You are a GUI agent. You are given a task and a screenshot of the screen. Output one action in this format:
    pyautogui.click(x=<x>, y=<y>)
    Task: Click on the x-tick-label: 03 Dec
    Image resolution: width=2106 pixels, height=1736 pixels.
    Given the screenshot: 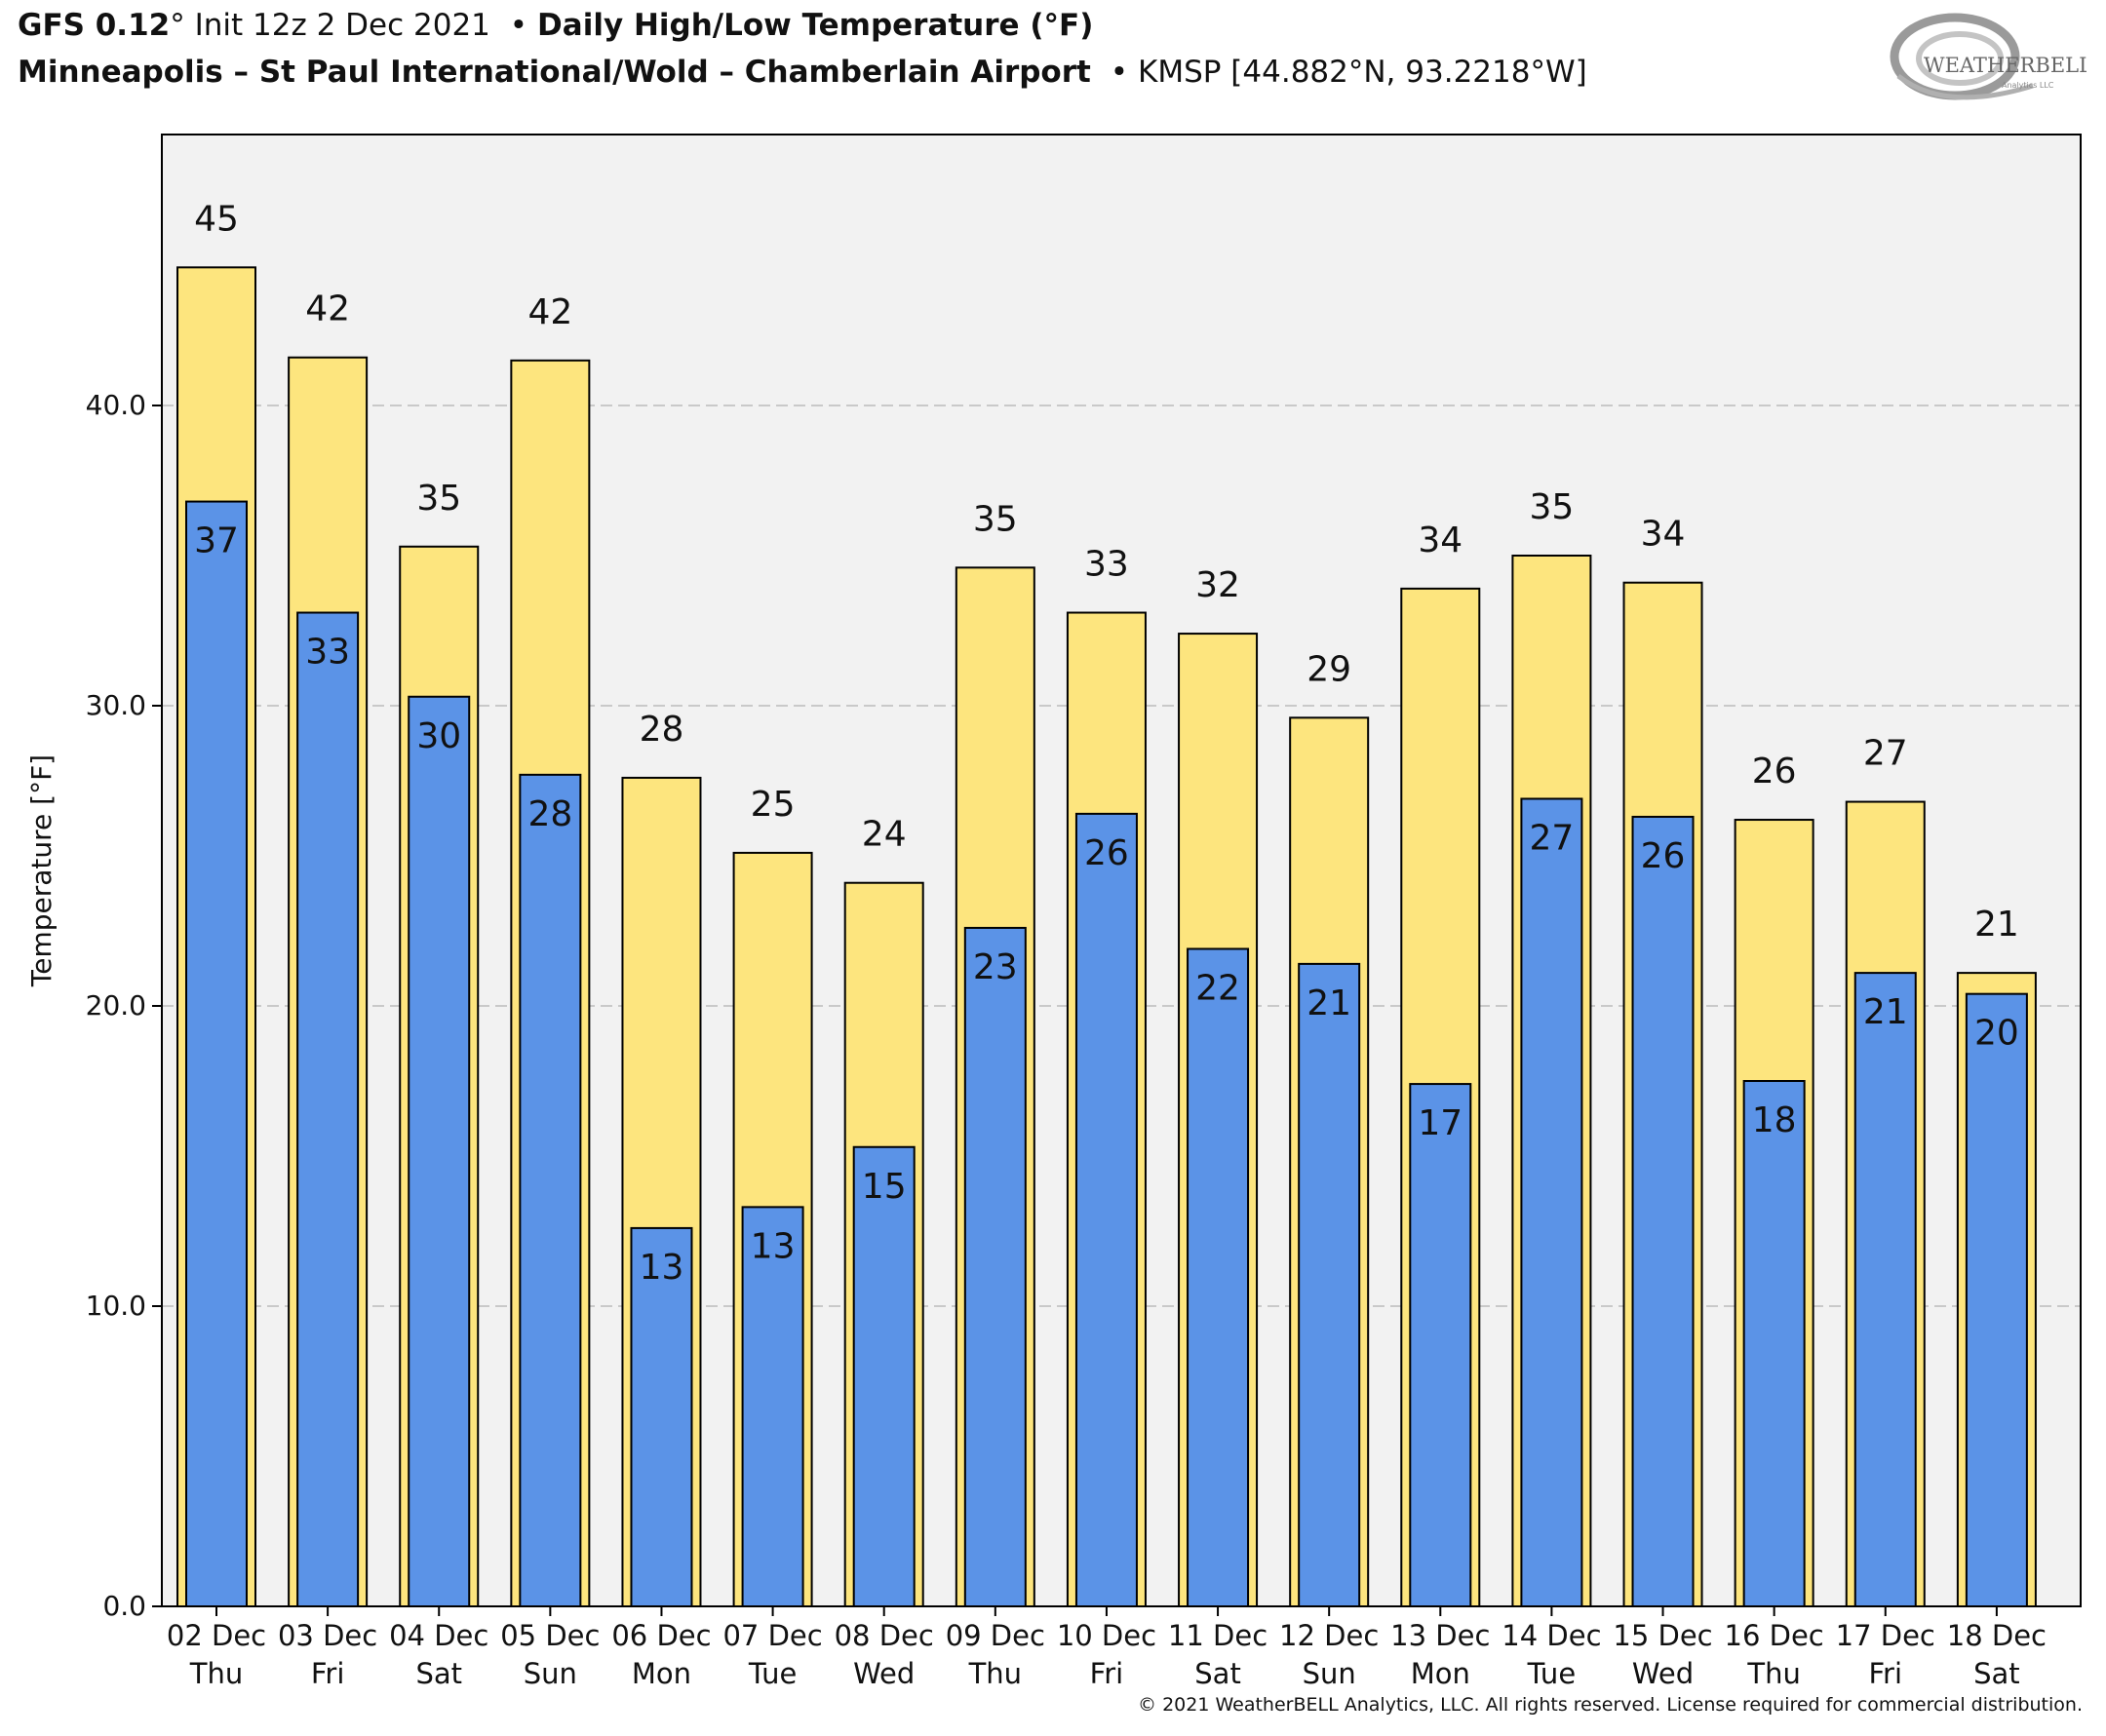 What is the action you would take?
    pyautogui.click(x=327, y=1635)
    